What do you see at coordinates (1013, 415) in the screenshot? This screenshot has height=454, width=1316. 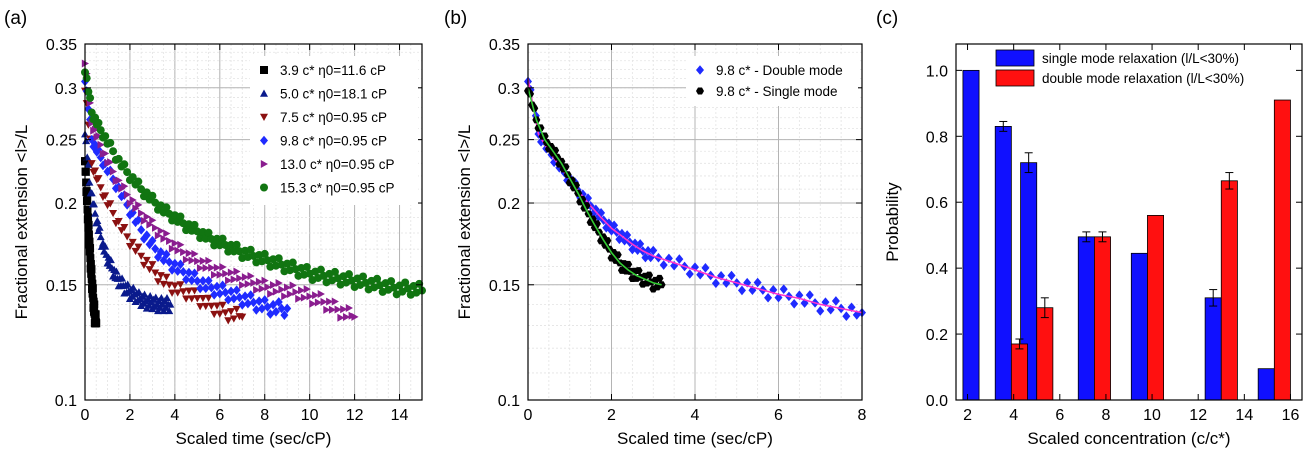 I see `x-tick-label: 4` at bounding box center [1013, 415].